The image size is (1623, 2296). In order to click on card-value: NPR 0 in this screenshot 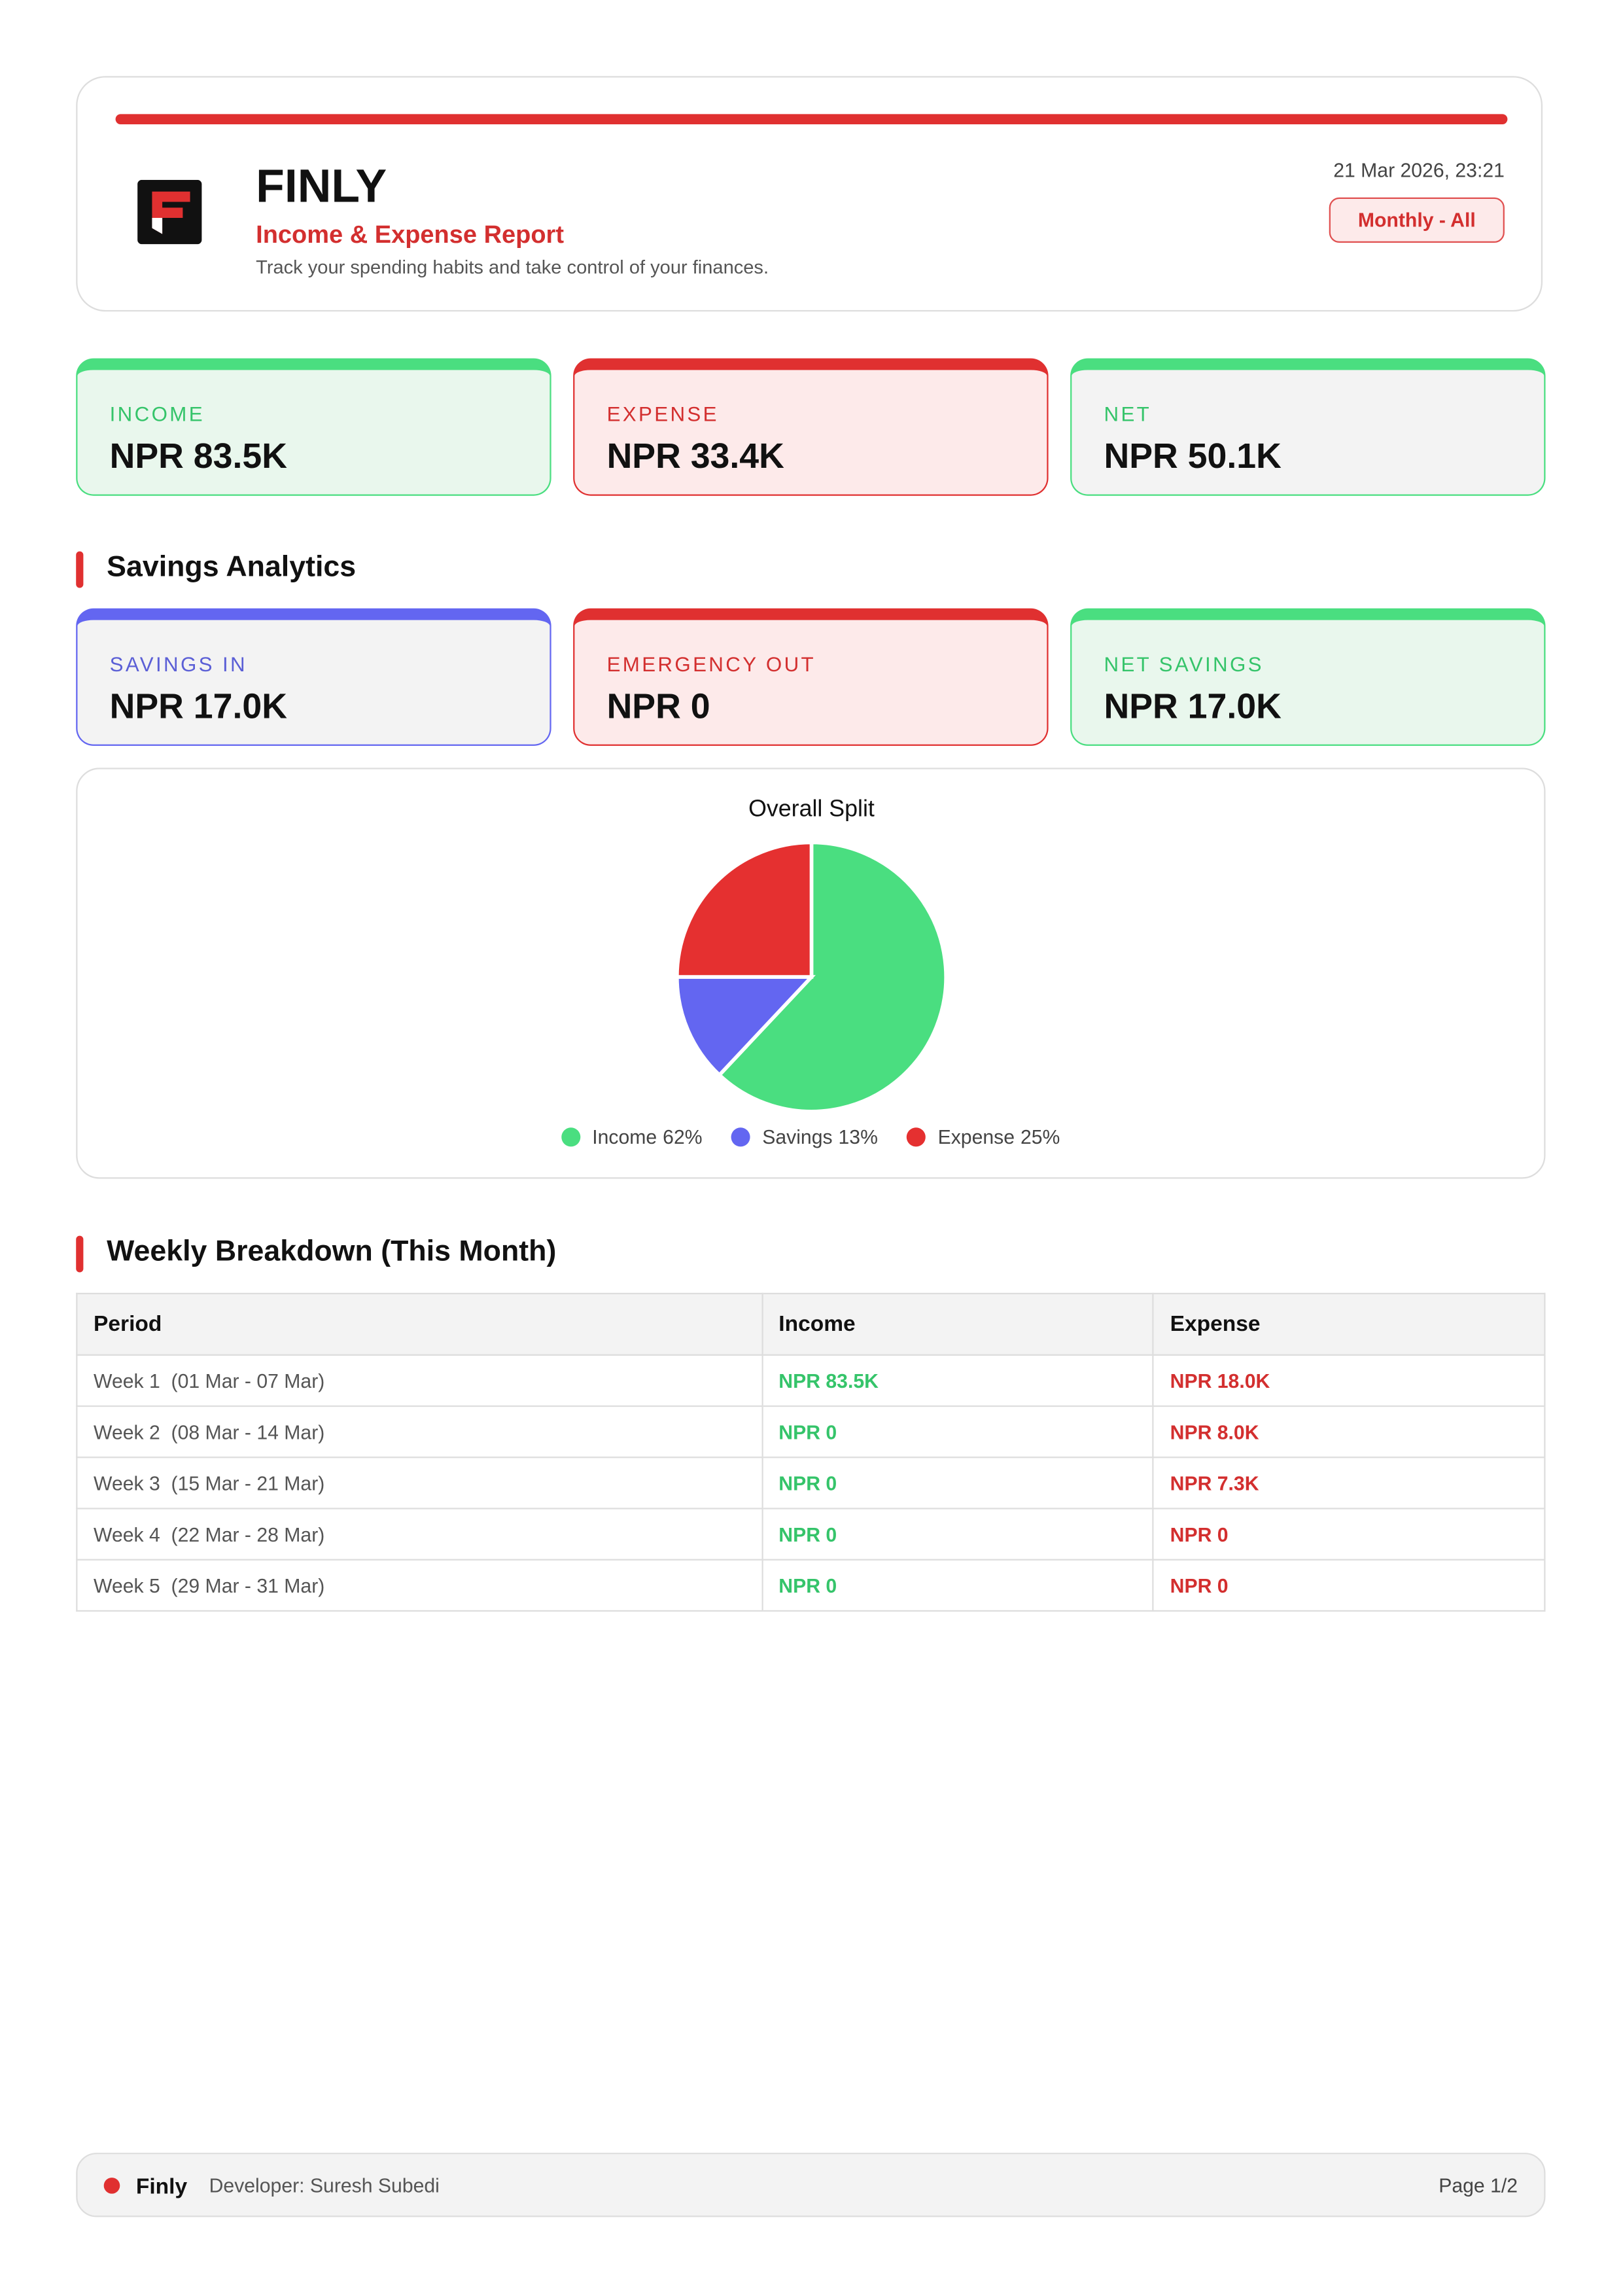, I will do `click(658, 707)`.